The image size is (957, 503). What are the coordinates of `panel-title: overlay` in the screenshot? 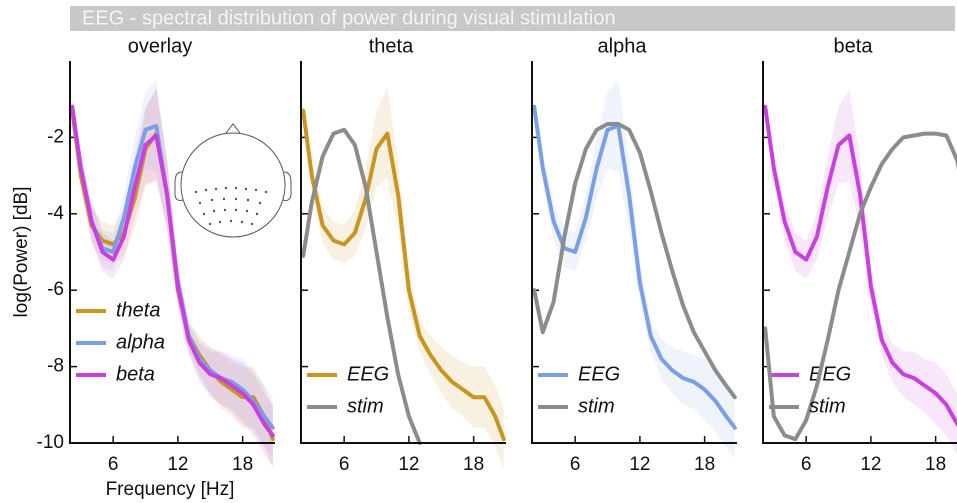 It's located at (160, 46).